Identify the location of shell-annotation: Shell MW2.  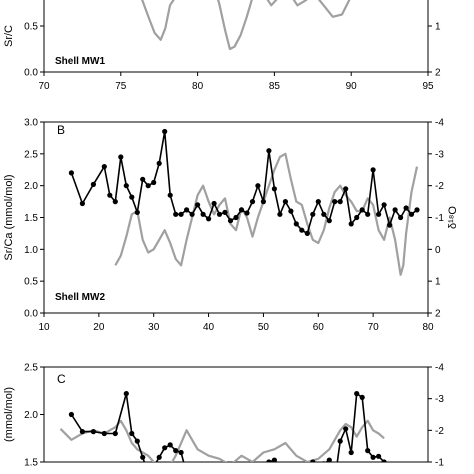
(80, 297).